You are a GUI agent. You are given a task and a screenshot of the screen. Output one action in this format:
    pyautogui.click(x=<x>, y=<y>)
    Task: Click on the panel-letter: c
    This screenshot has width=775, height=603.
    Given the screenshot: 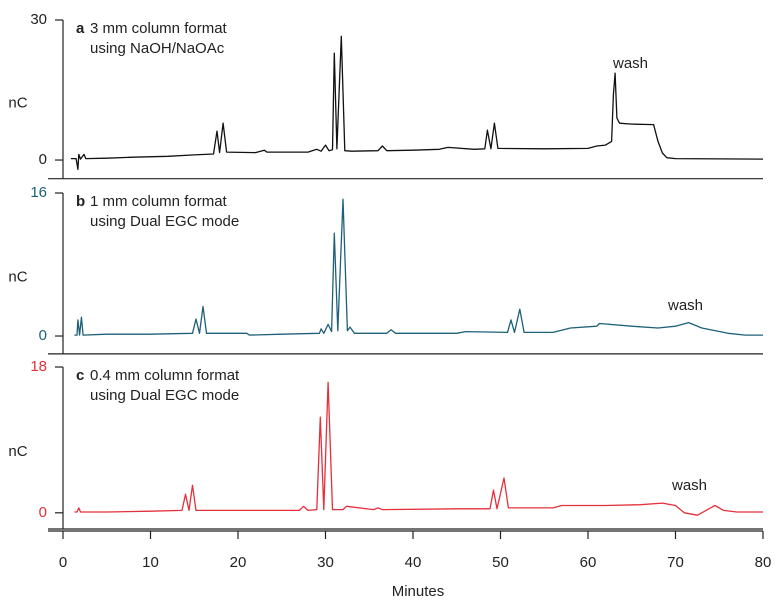 What is the action you would take?
    pyautogui.click(x=80, y=375)
    